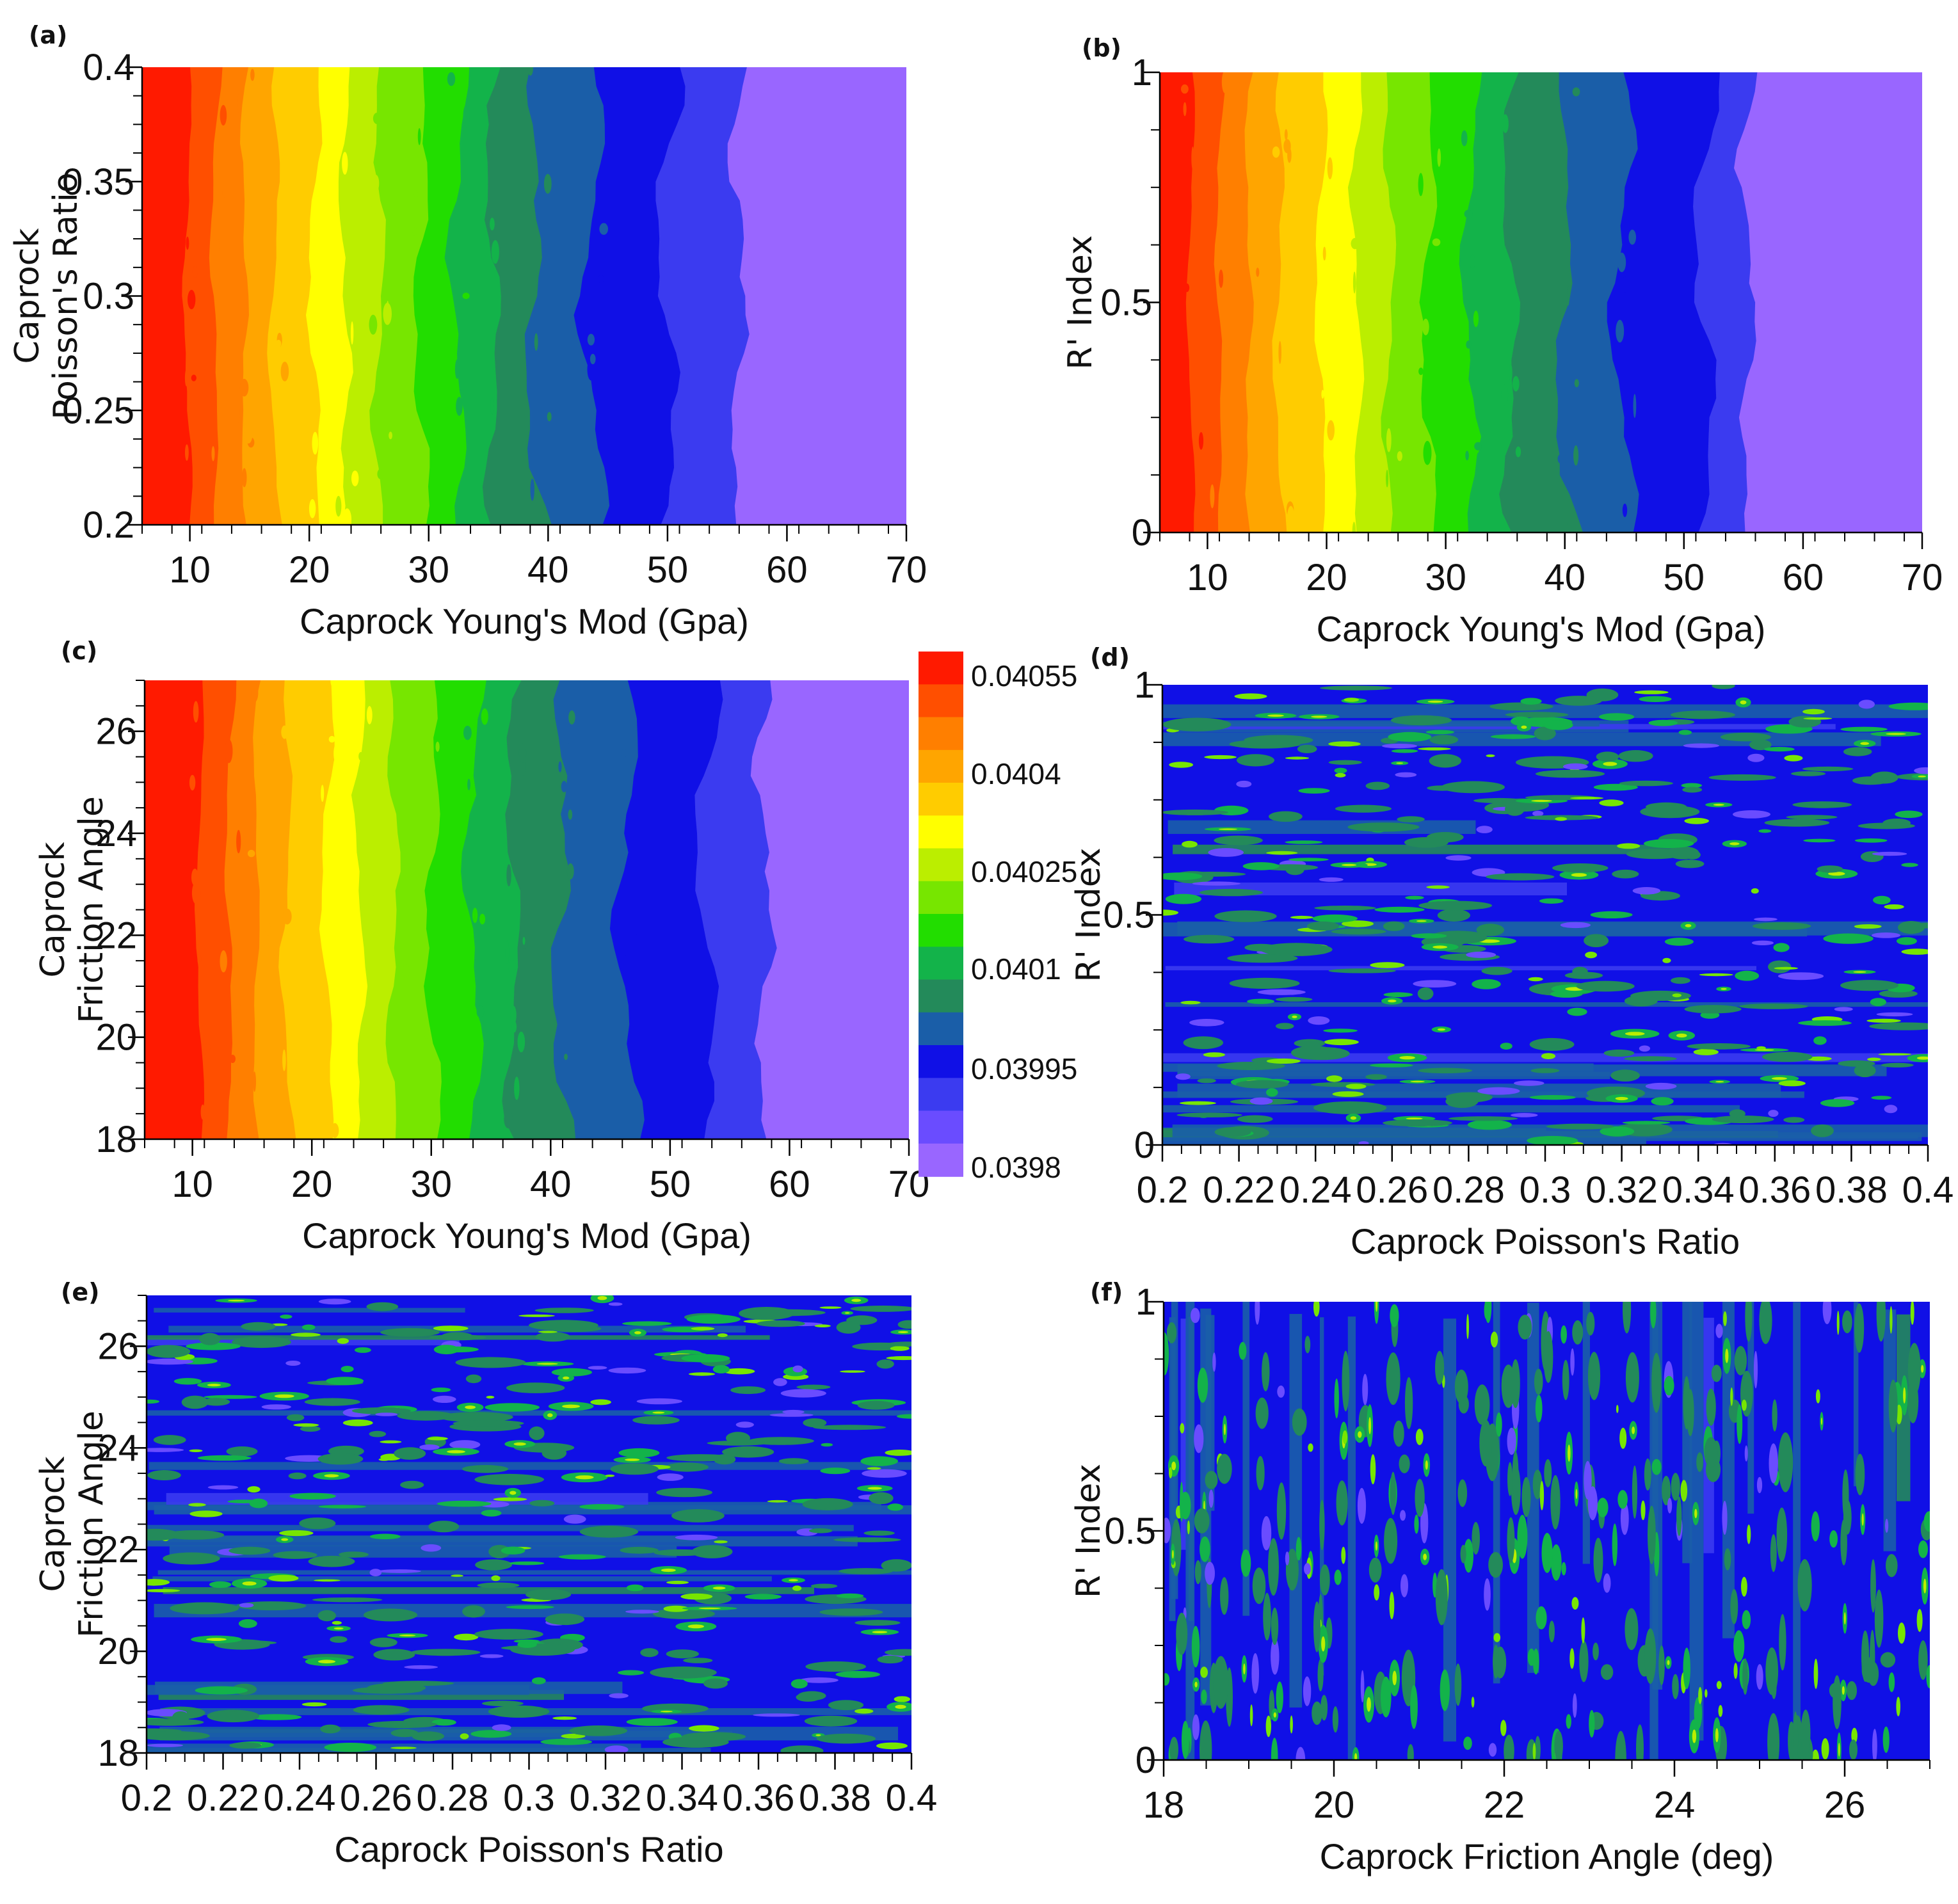 This screenshot has height=1904, width=1958. Describe the element at coordinates (1239, 1190) in the screenshot. I see `x-tick-label: 0.22` at that location.